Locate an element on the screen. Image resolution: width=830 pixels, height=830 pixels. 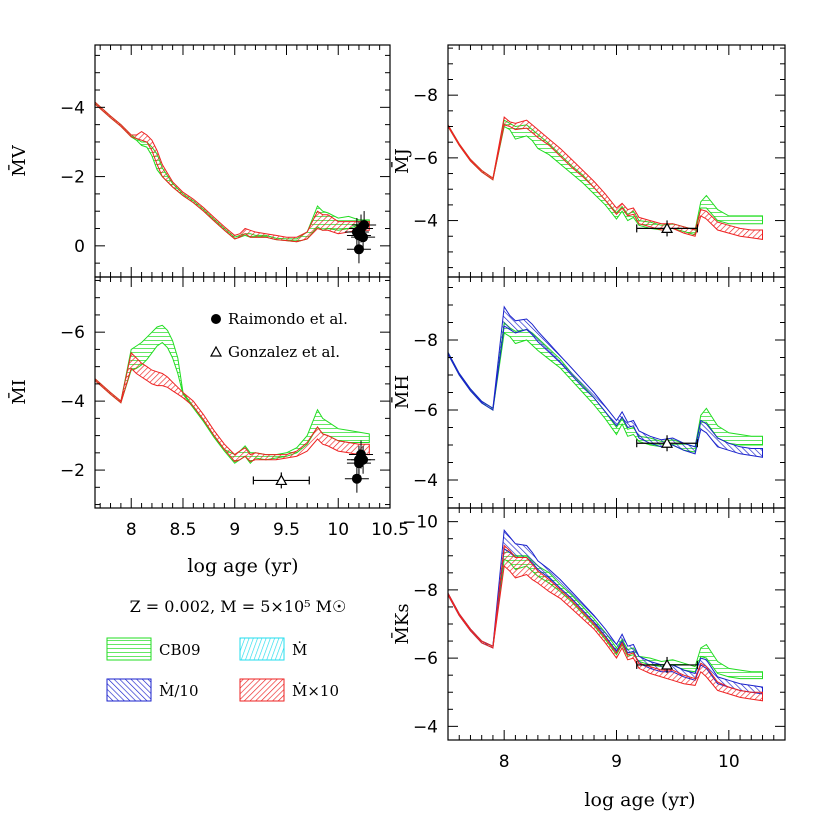
panel-3: −8 −6 −4 M̄J is located at coordinates (588, 161).